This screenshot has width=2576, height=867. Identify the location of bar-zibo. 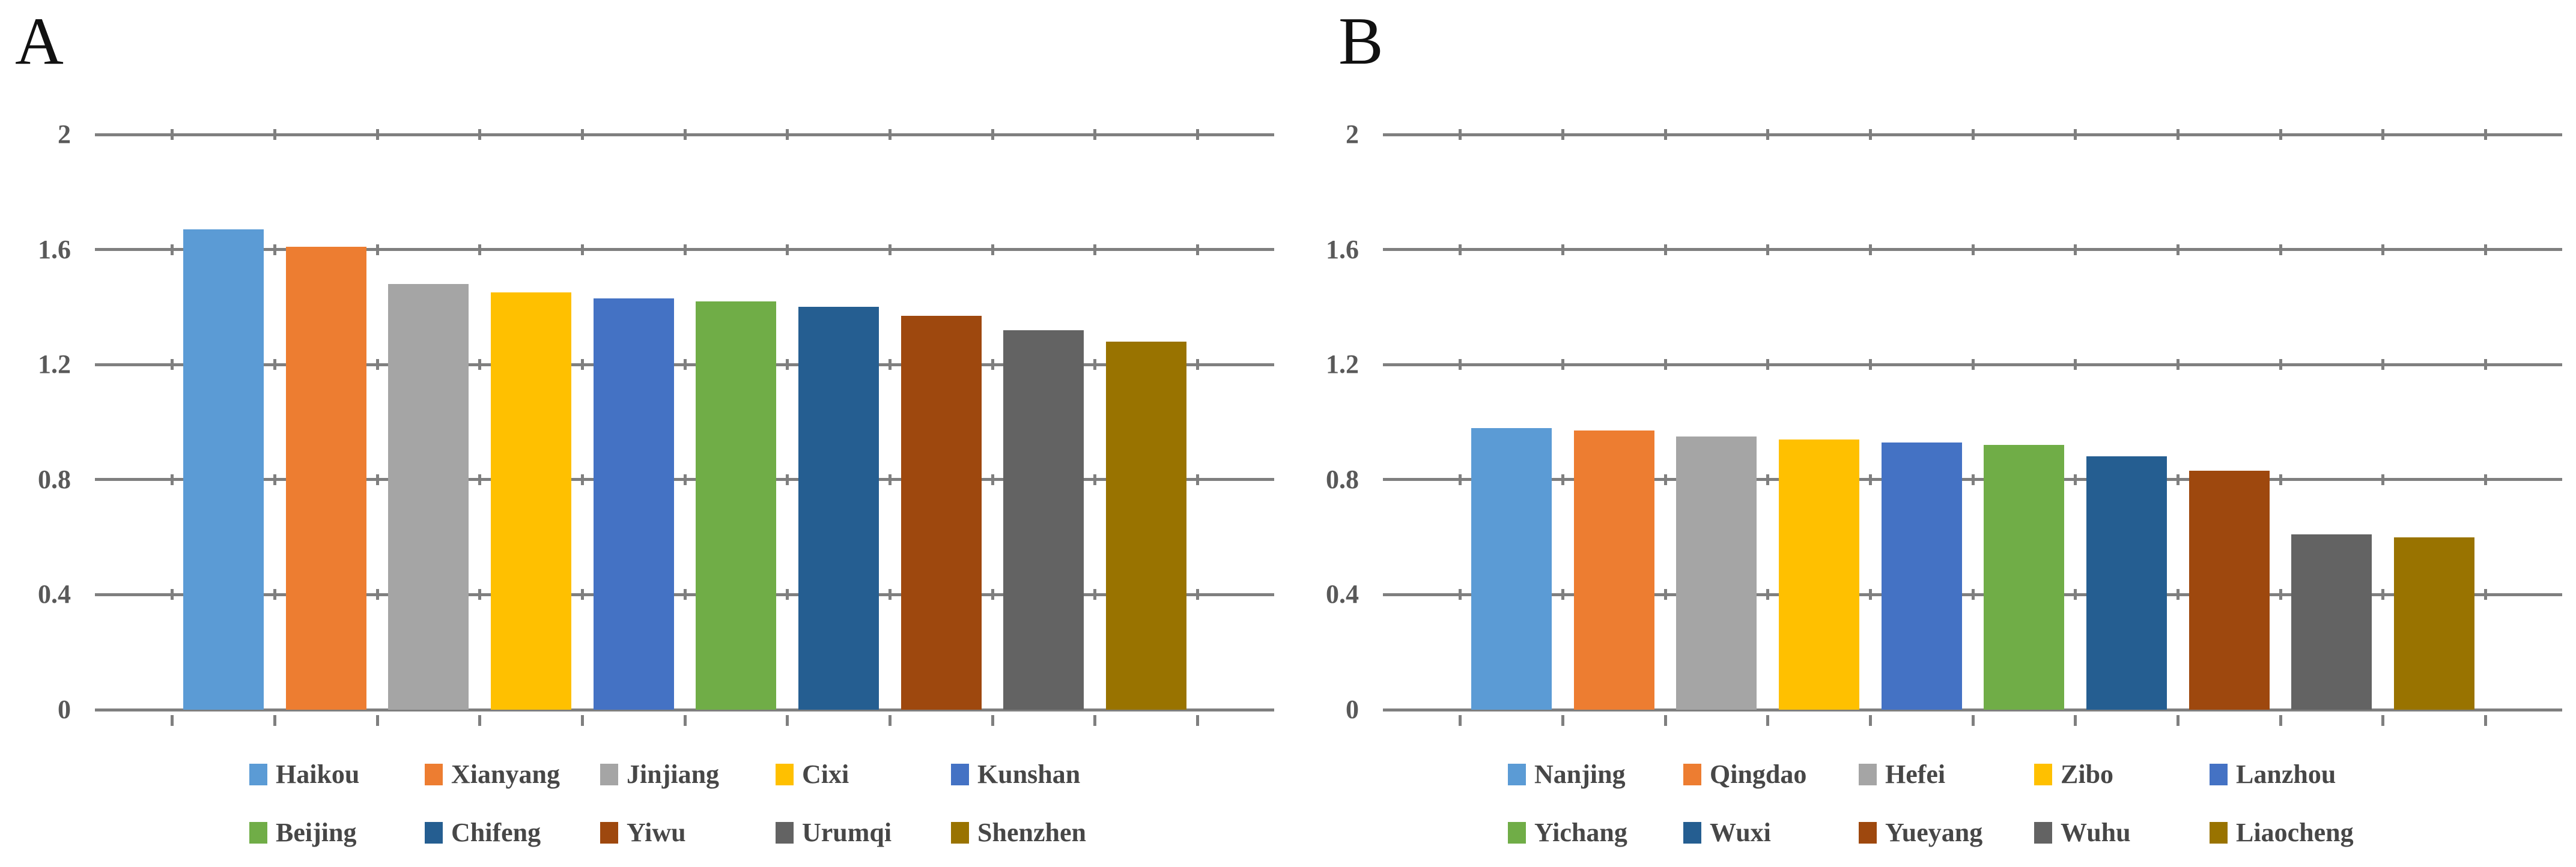
(1819, 574).